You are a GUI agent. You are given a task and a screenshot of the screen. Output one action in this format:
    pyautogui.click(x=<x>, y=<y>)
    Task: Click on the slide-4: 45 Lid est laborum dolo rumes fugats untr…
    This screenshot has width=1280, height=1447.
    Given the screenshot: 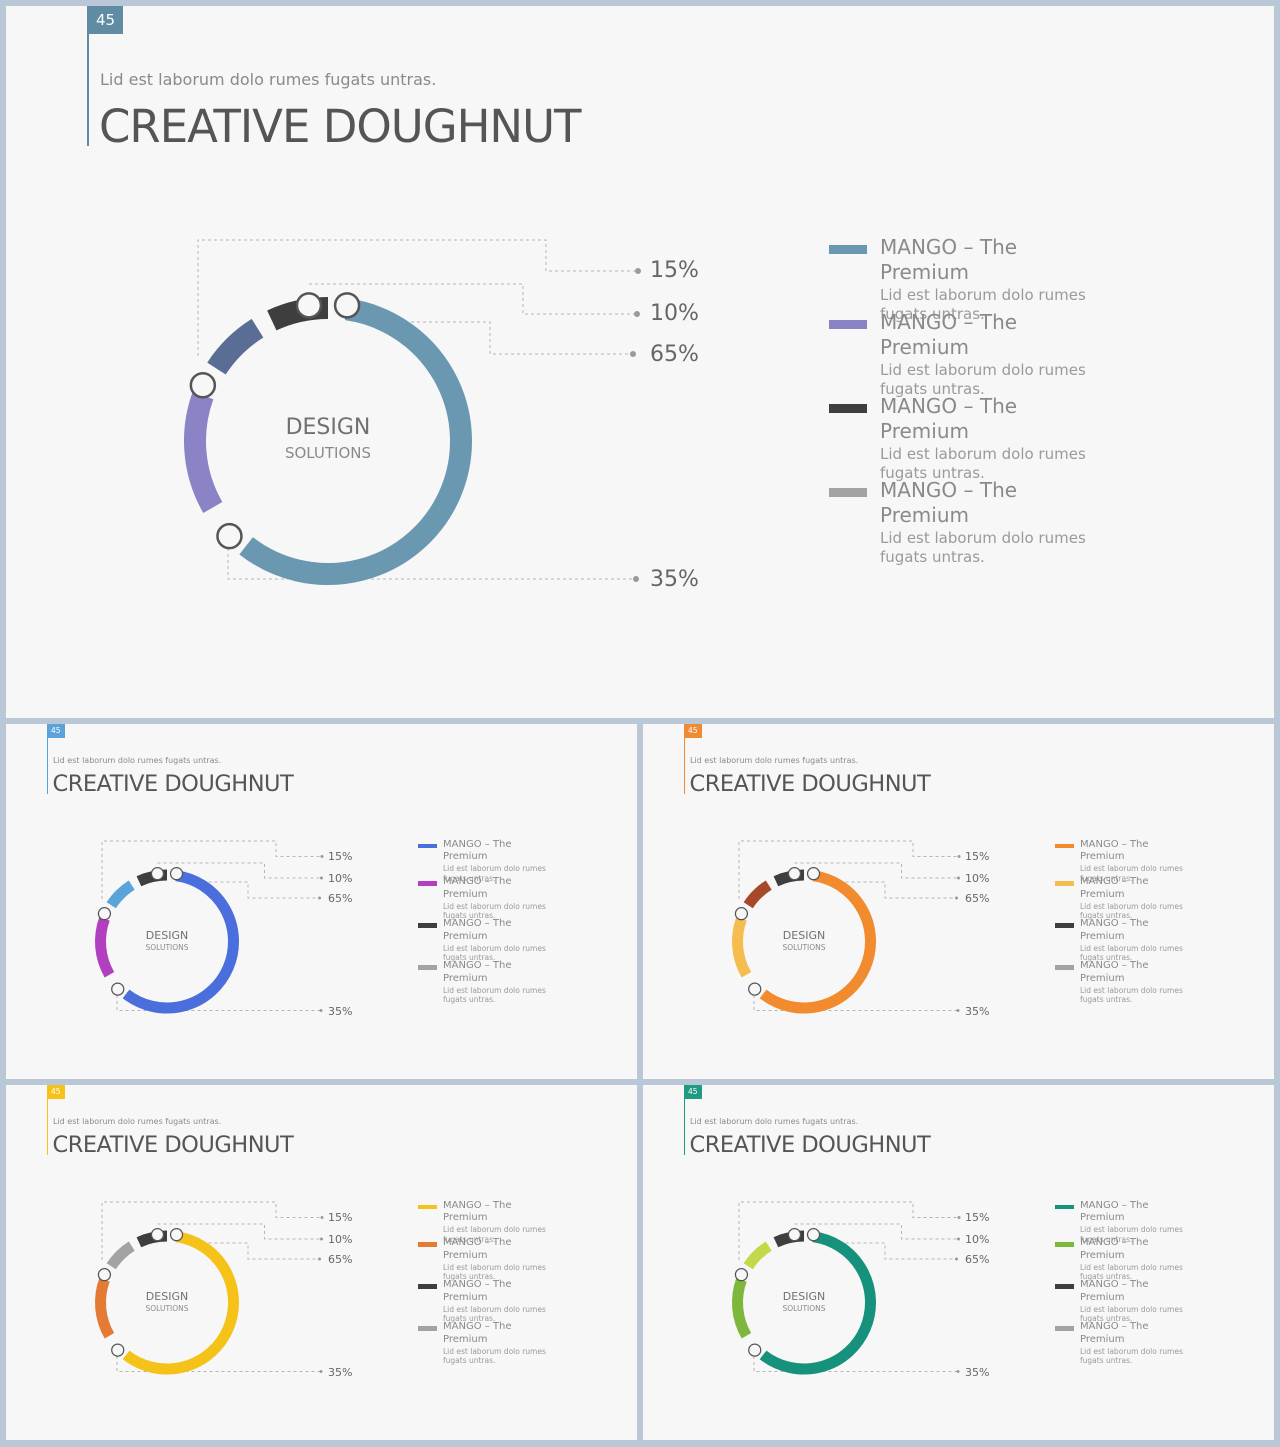 What is the action you would take?
    pyautogui.click(x=321, y=1262)
    